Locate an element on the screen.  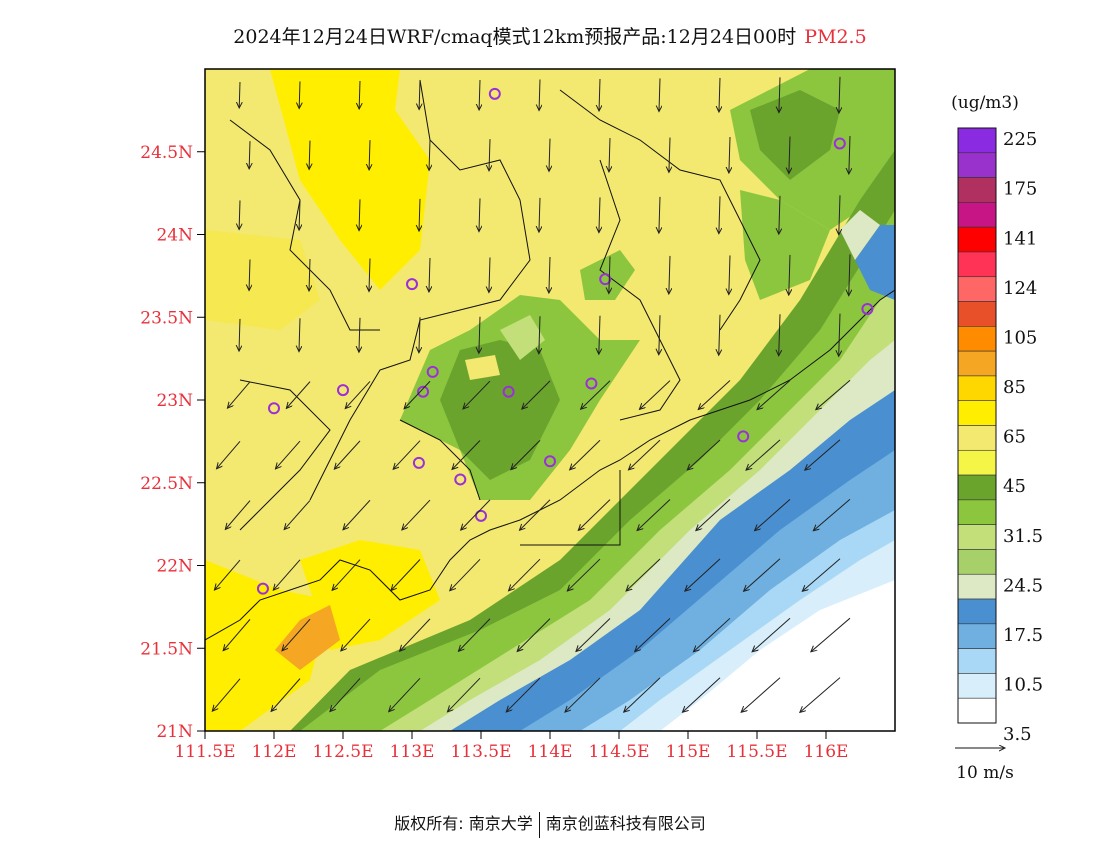
legend-unit: (ug/m3) is located at coordinates (985, 103).